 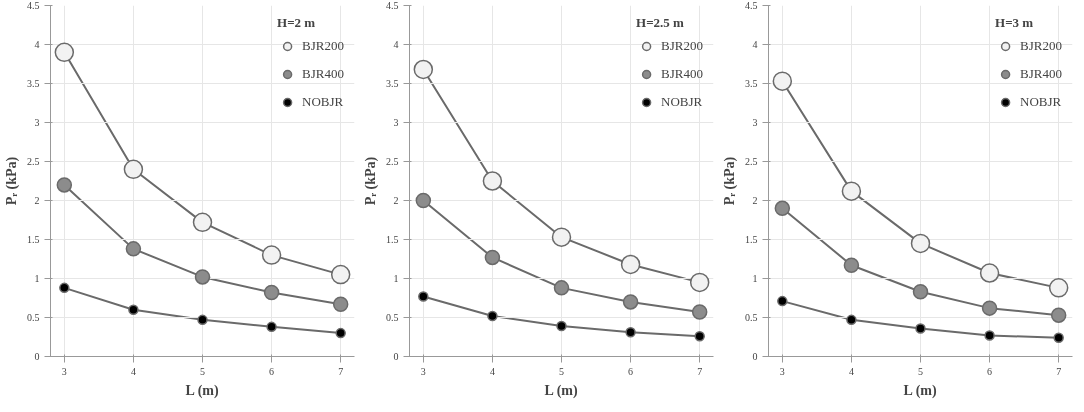 I want to click on legend-title: H=2 m, so click(x=297, y=23).